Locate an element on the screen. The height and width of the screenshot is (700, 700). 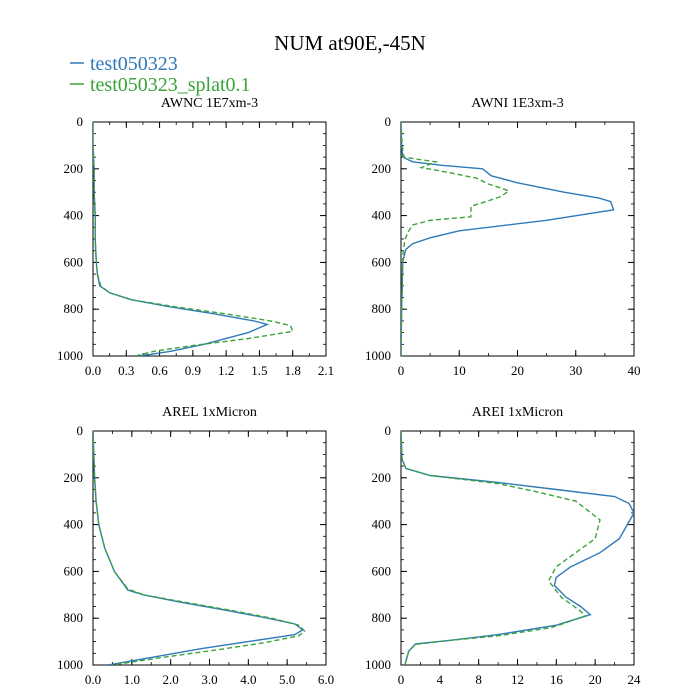
x-tick-label: 2.1 is located at coordinates (326, 370).